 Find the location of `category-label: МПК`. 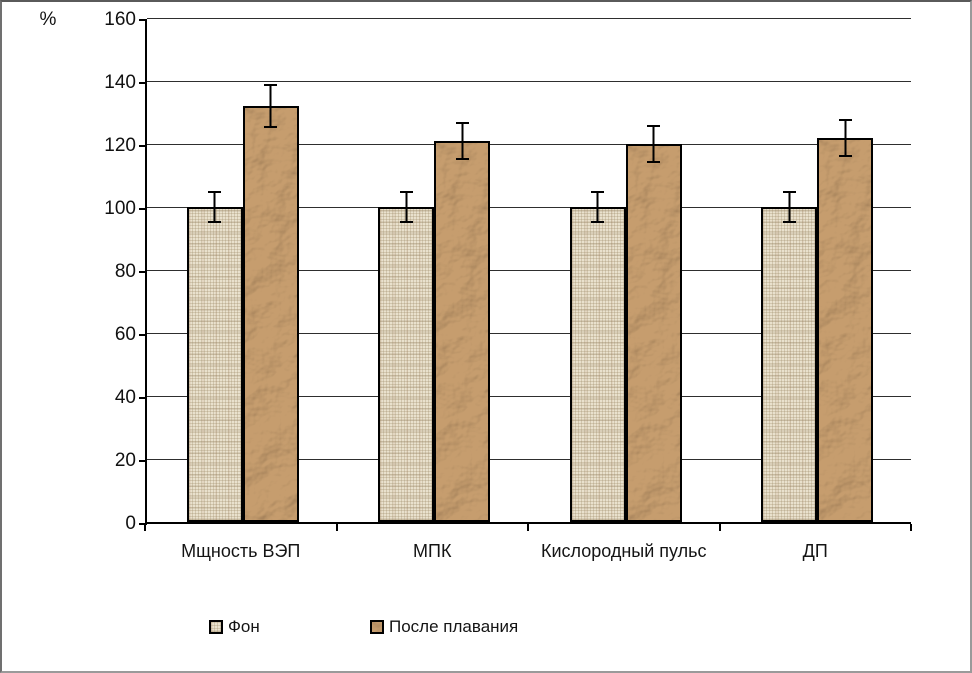

category-label: МПК is located at coordinates (432, 551).